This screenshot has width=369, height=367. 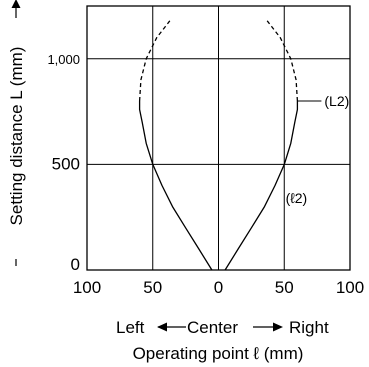 I want to click on x-axis-label: Operating point ℓ (mm), so click(x=218, y=353).